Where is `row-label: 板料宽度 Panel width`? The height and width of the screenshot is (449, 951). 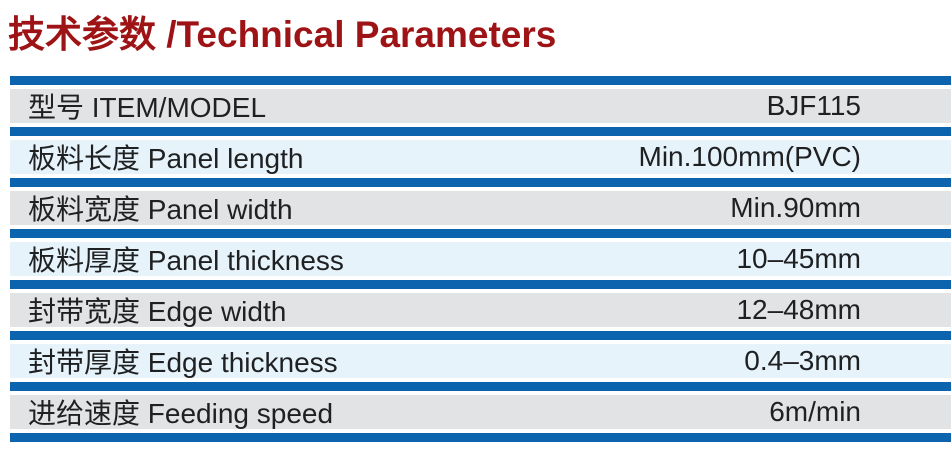
row-label: 板料宽度 Panel width is located at coordinates (160, 209).